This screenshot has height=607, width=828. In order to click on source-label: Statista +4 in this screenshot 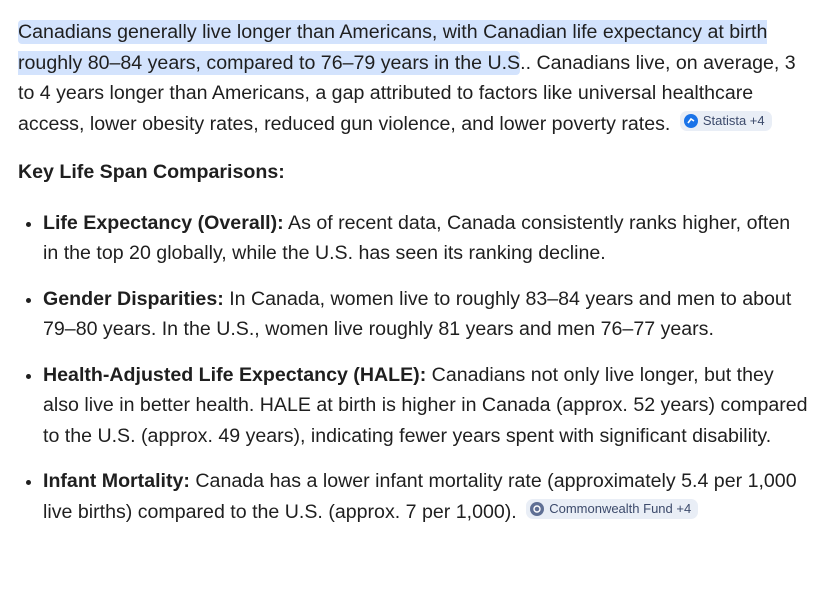, I will do `click(733, 120)`.